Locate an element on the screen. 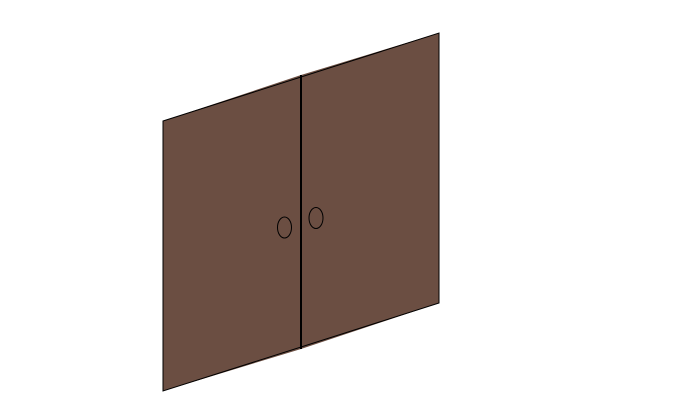 This screenshot has height=417, width=700. left-door-knob is located at coordinates (284, 227).